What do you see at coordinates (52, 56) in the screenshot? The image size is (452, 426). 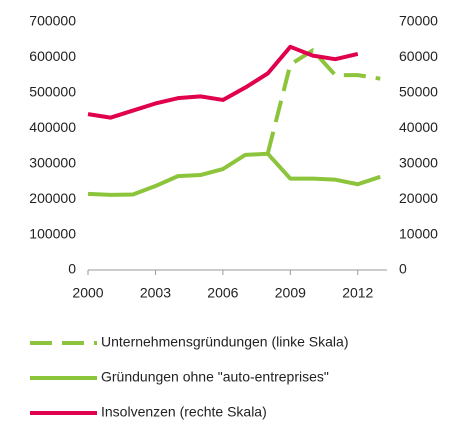 I see `y-tick-label: 600000` at bounding box center [52, 56].